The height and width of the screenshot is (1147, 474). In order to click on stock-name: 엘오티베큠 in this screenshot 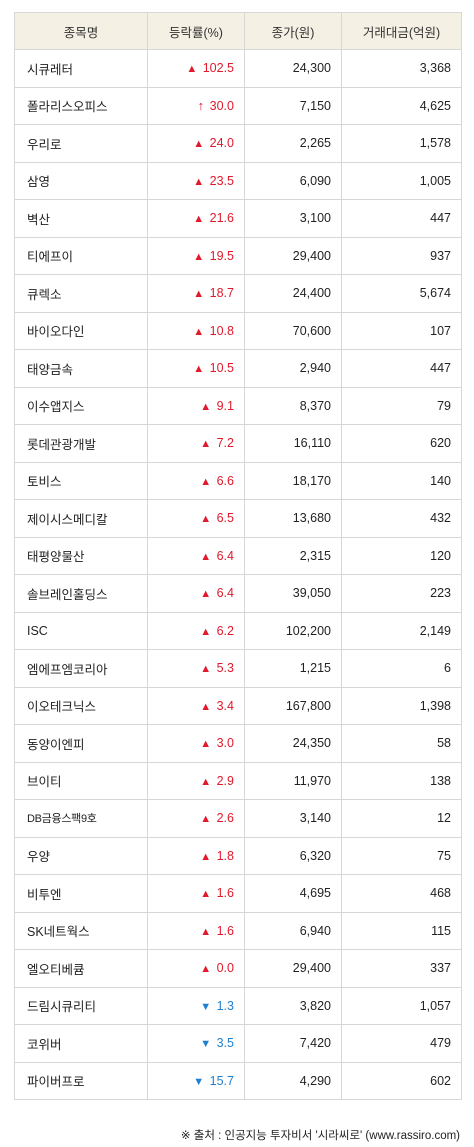, I will do `click(81, 968)`.